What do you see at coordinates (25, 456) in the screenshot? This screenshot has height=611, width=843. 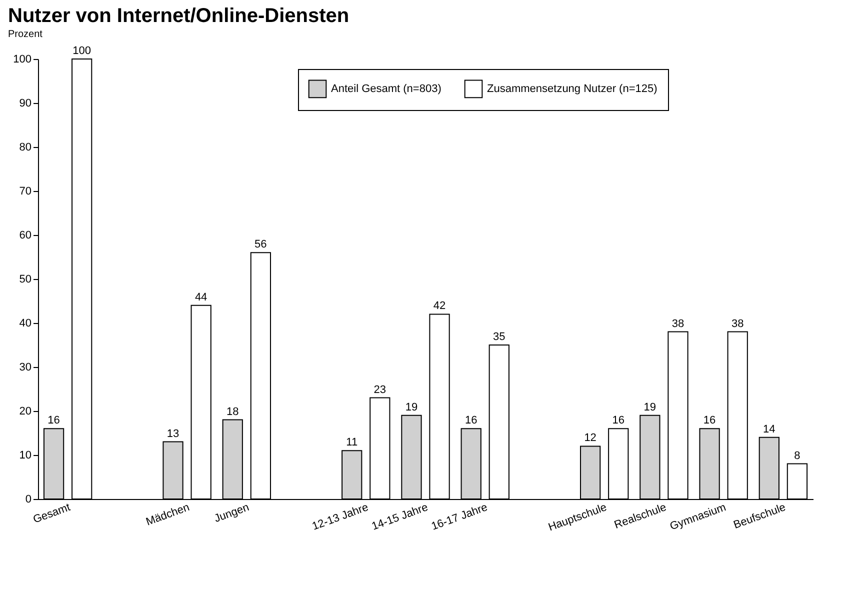 I see `y-tick-label: 10` at bounding box center [25, 456].